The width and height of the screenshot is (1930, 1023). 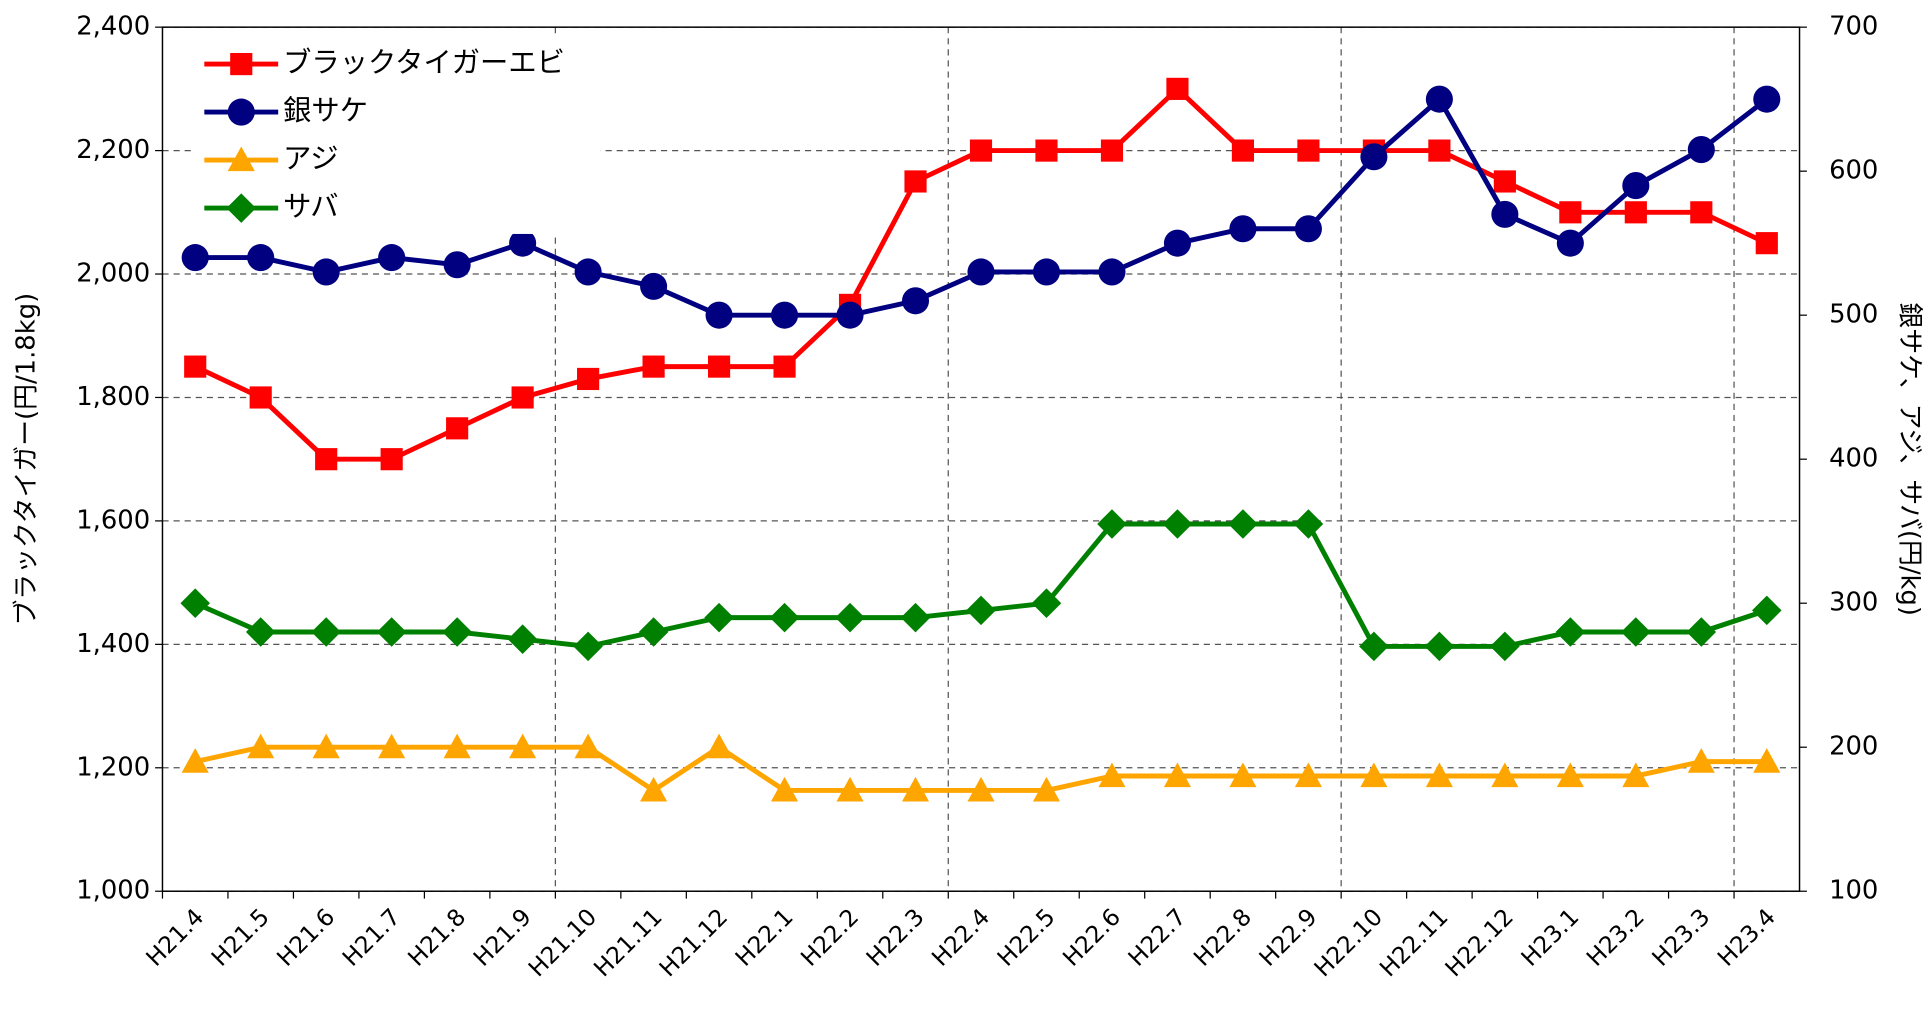 What do you see at coordinates (764, 937) in the screenshot?
I see `x-tick-label: H22.1` at bounding box center [764, 937].